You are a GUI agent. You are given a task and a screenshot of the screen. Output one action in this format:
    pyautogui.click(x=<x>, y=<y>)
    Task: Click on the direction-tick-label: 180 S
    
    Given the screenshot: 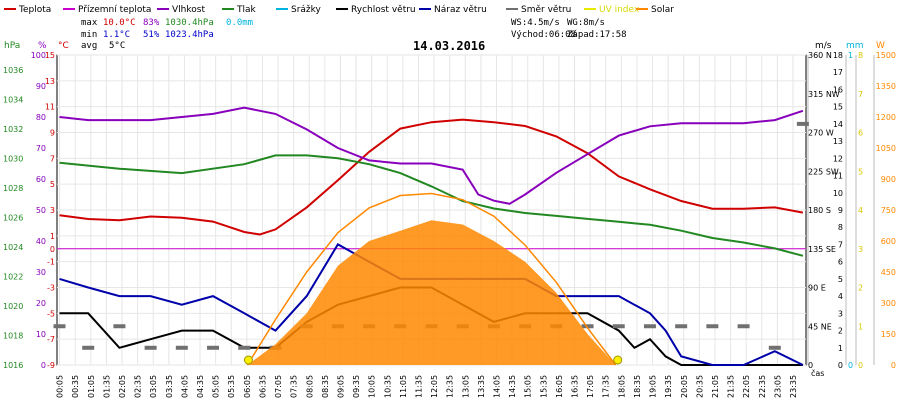 What is the action you would take?
    pyautogui.click(x=819, y=210)
    